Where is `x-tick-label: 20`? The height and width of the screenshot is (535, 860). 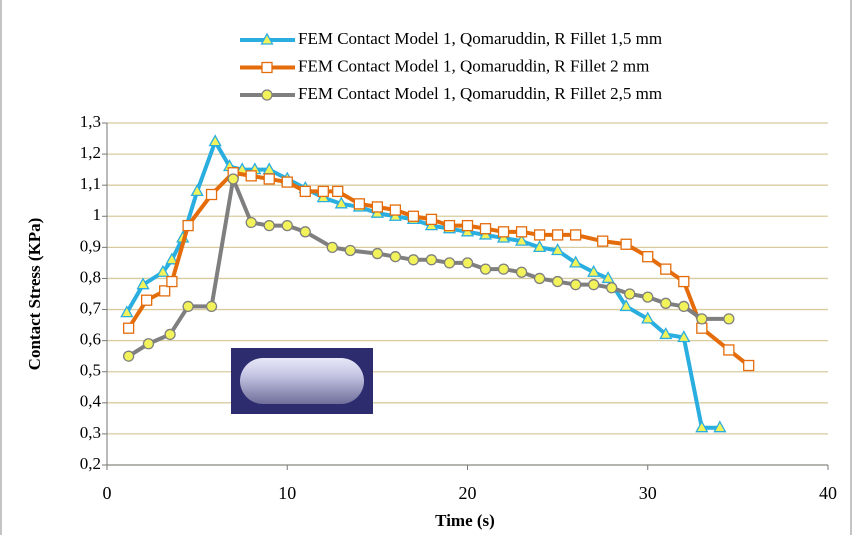 x-tick-label: 20 is located at coordinates (468, 493).